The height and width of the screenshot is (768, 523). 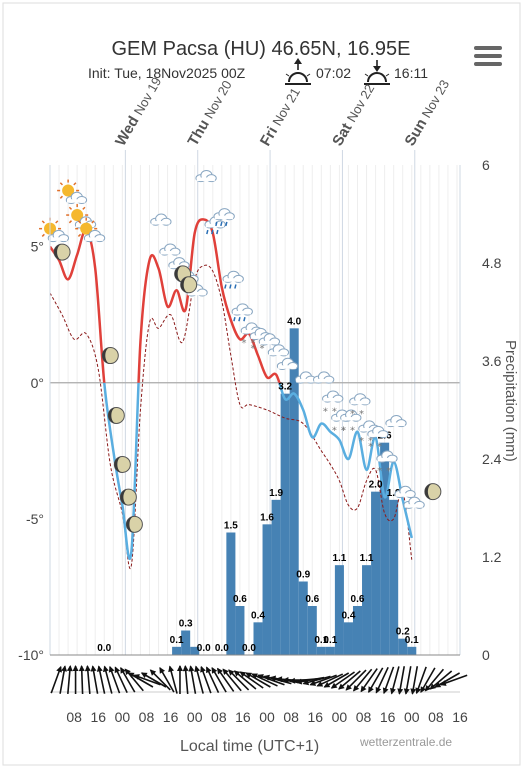 I want to click on temp-tick-label: -5°, so click(x=35, y=519).